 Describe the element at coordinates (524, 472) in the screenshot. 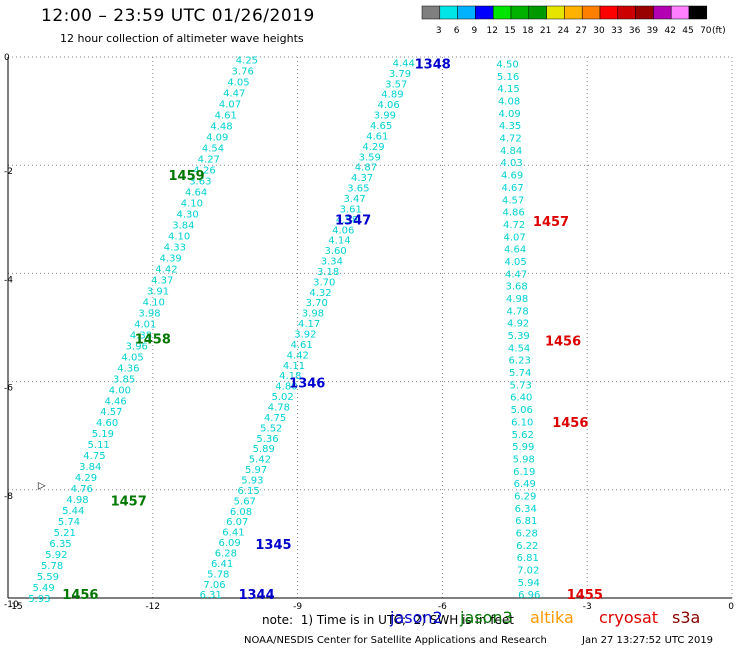

I see `swh-value-cryosat: 6.19` at that location.